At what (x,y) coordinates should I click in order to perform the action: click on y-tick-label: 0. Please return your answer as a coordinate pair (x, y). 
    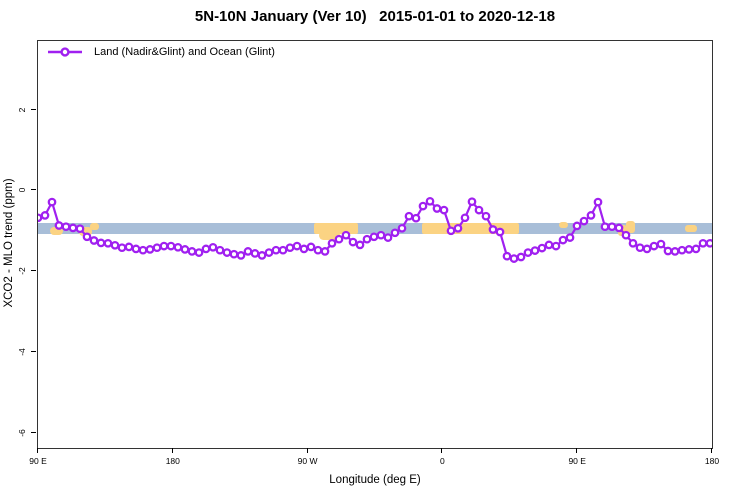
    Looking at the image, I should click on (22, 190).